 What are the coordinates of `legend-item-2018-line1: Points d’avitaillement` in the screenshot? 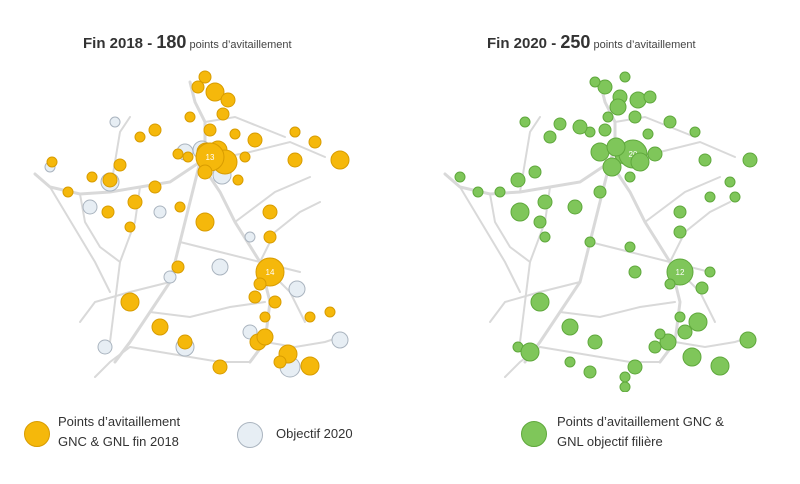 It's located at (119, 421).